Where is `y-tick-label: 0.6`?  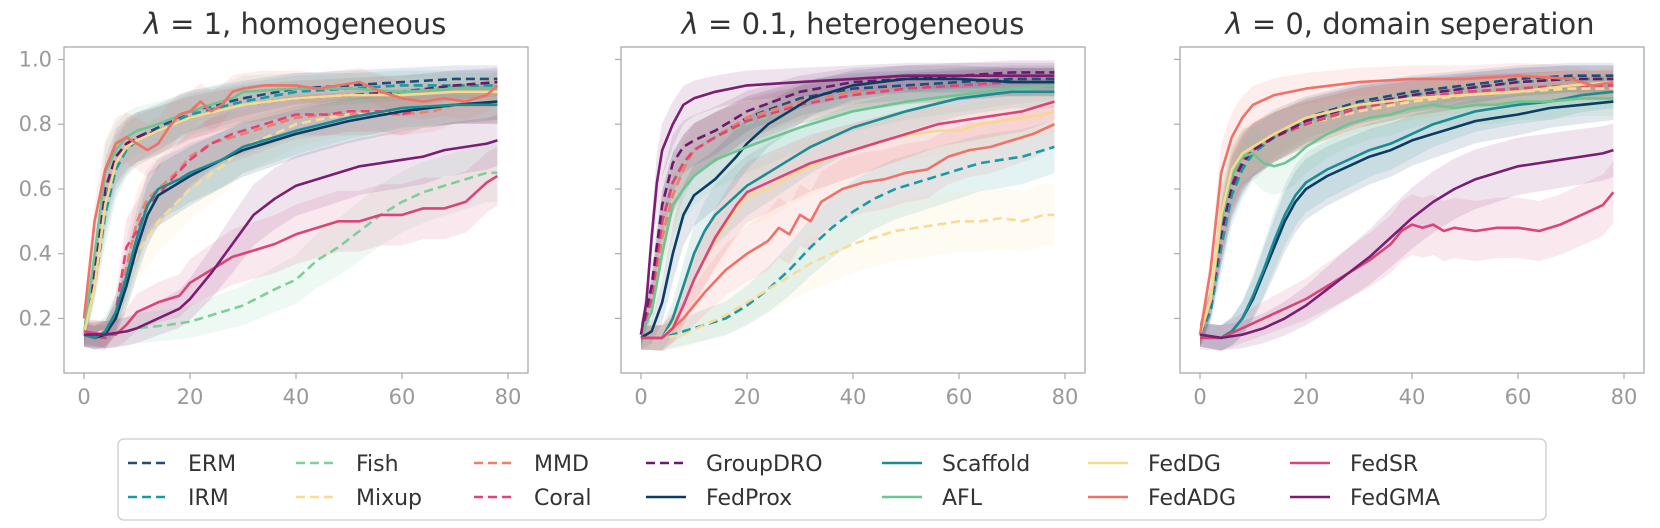 y-tick-label: 0.6 is located at coordinates (35, 189).